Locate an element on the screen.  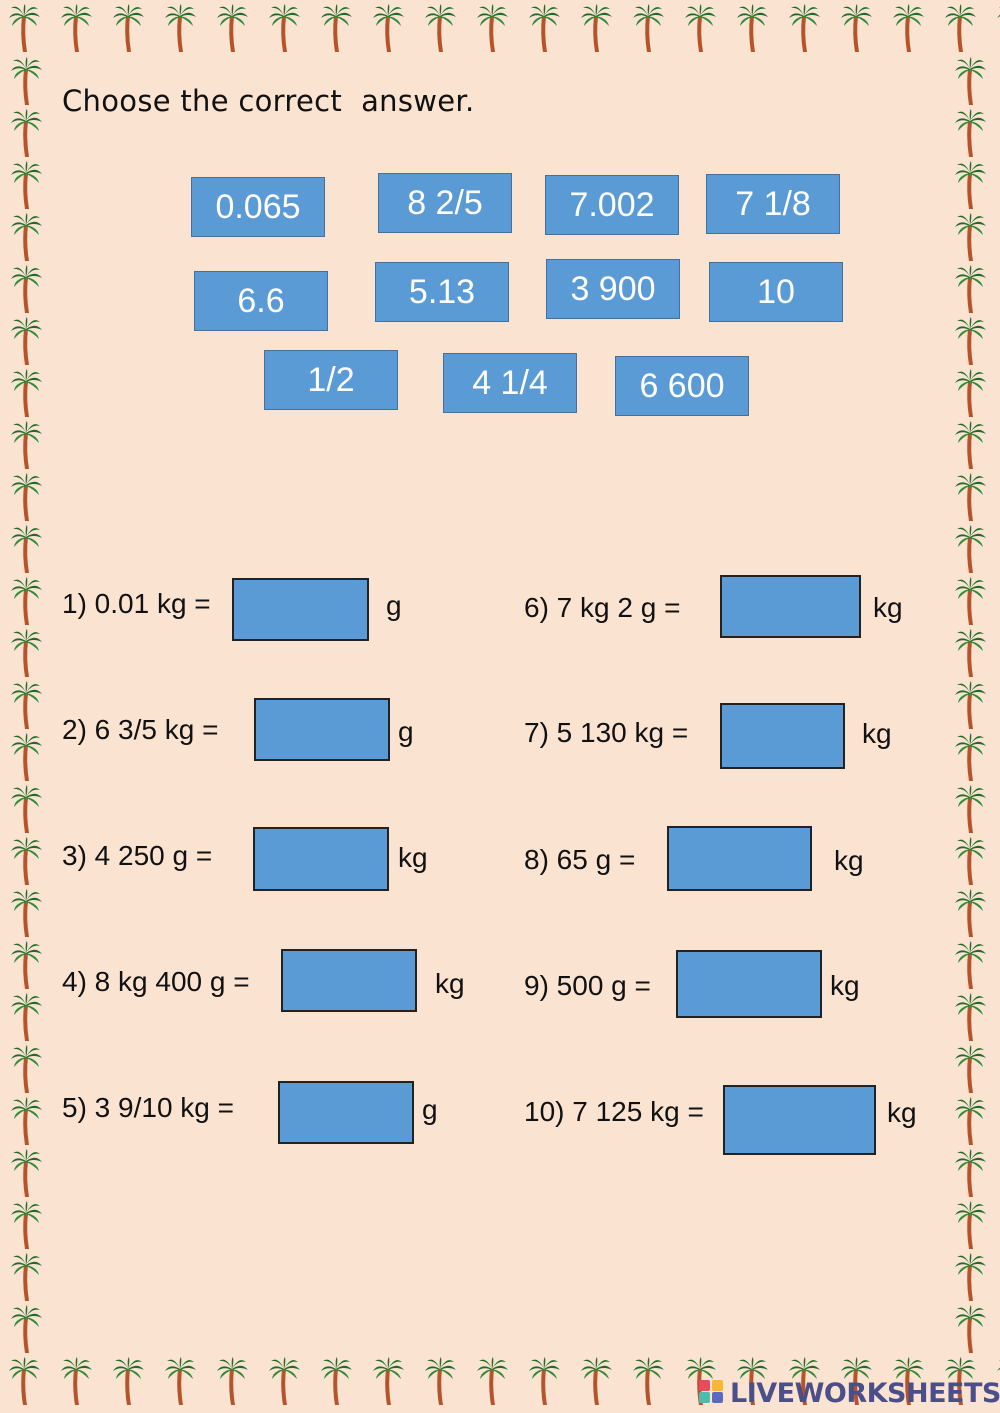
palm-border-left is located at coordinates (29, 705).